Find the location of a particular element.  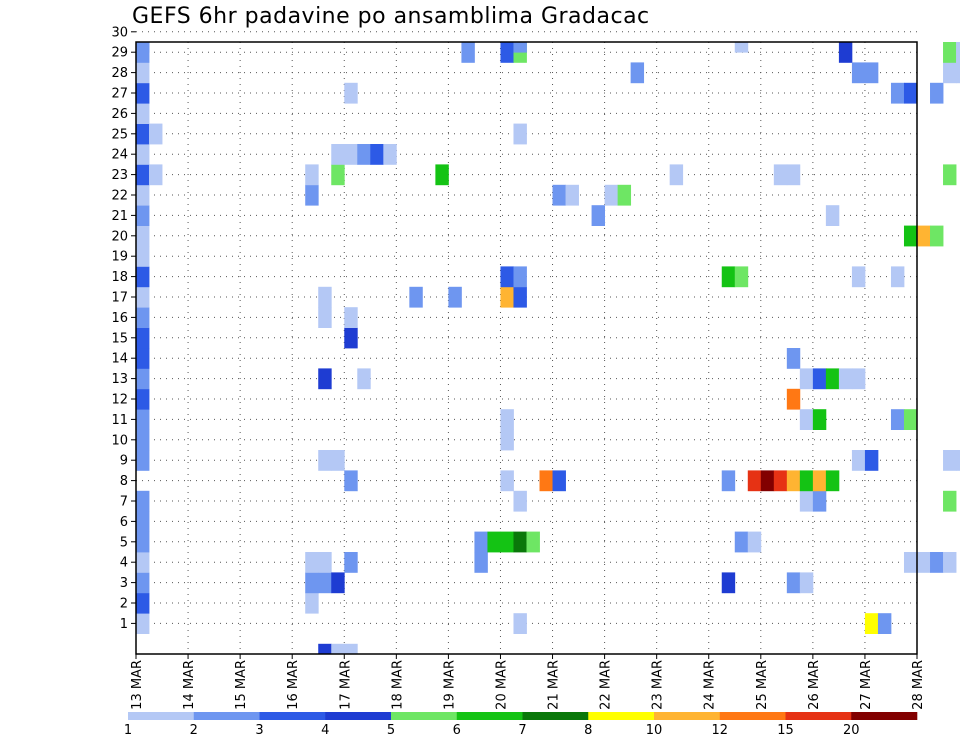

legend-label: 4 is located at coordinates (325, 730).